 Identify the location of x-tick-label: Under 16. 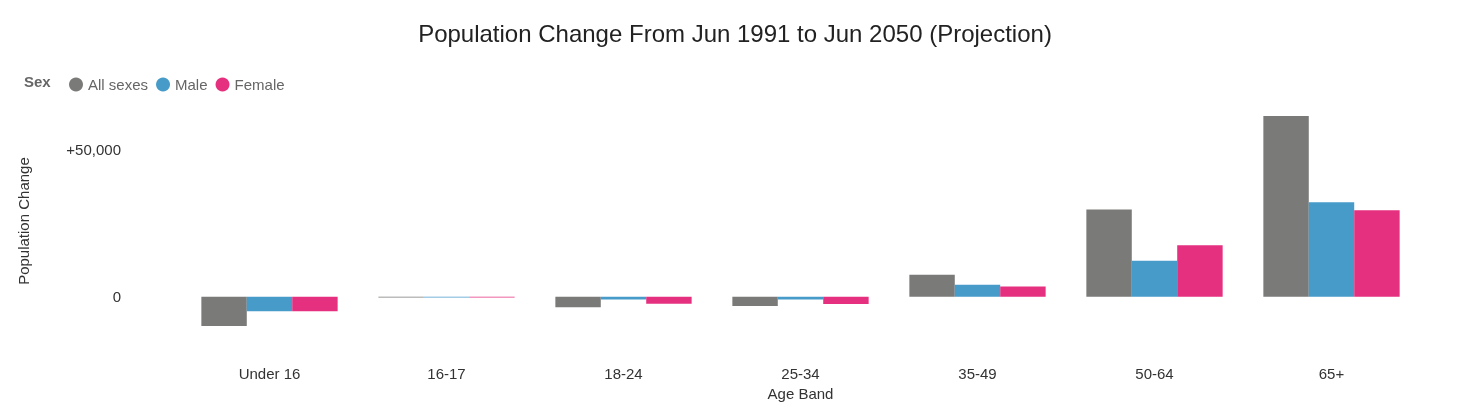
(269, 374).